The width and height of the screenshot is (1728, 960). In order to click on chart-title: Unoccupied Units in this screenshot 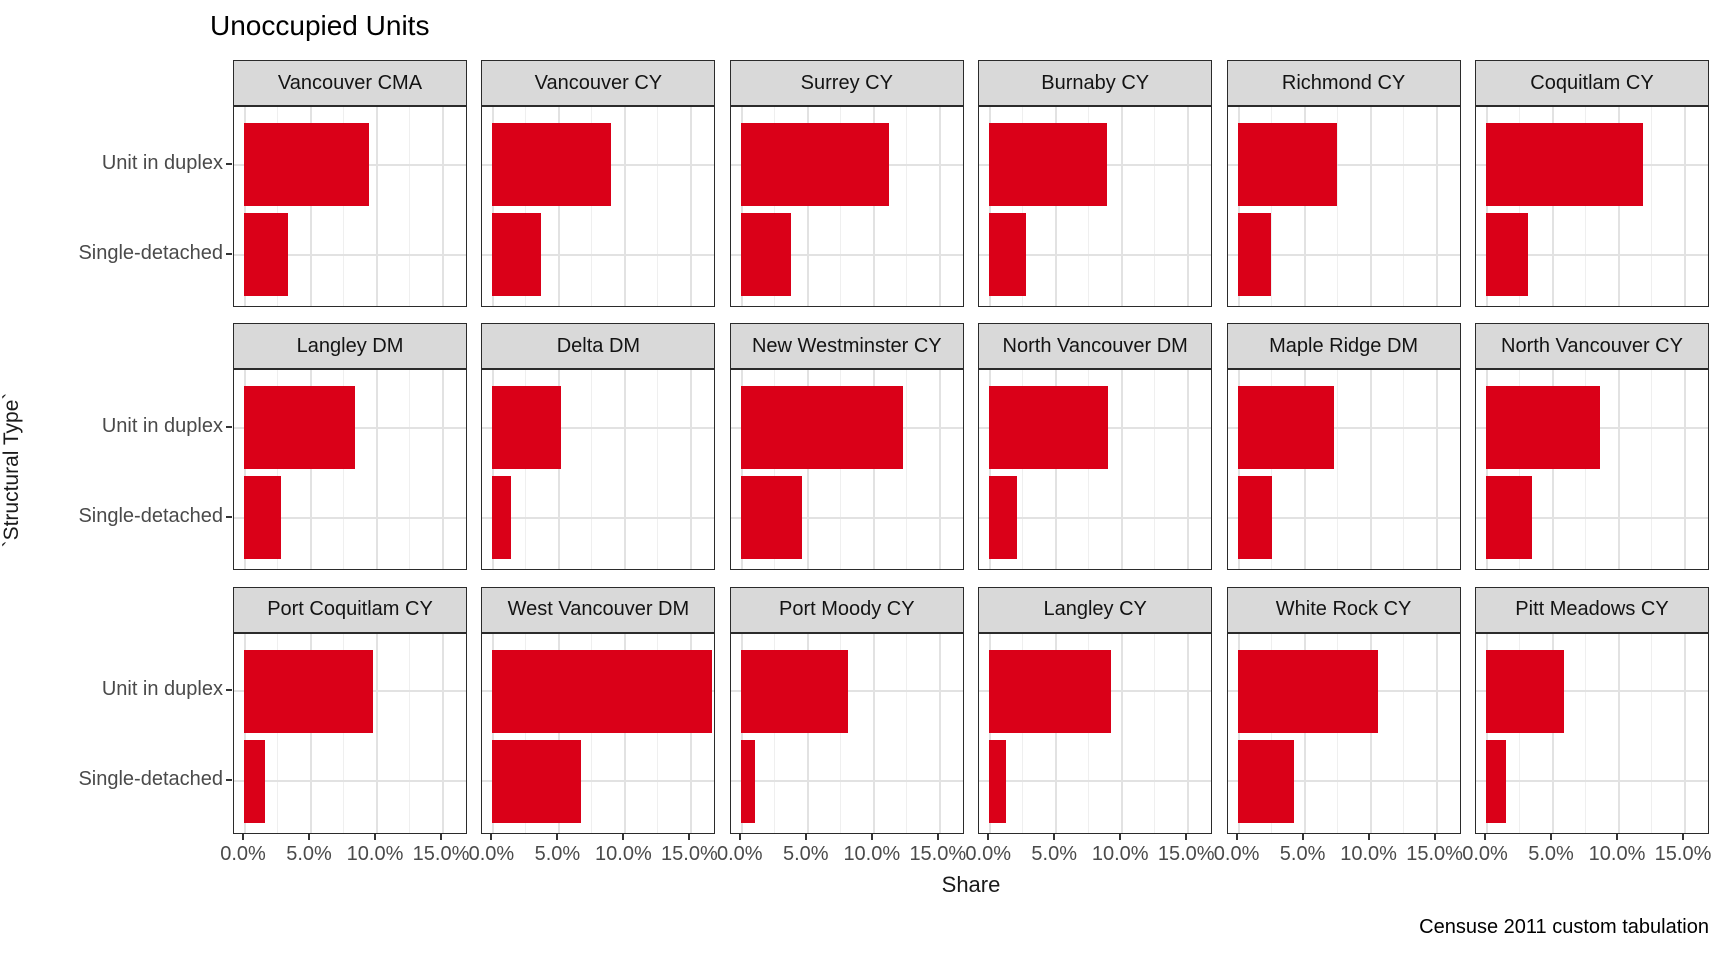, I will do `click(320, 25)`.